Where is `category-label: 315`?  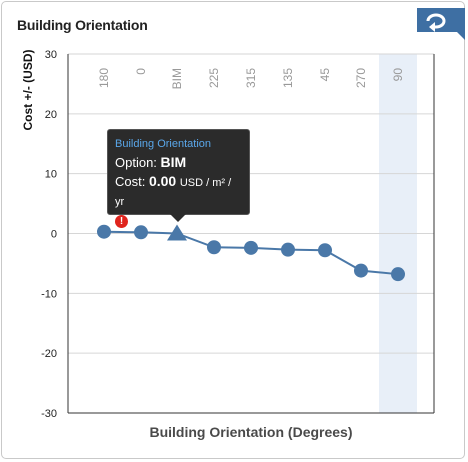 category-label: 315 is located at coordinates (251, 78).